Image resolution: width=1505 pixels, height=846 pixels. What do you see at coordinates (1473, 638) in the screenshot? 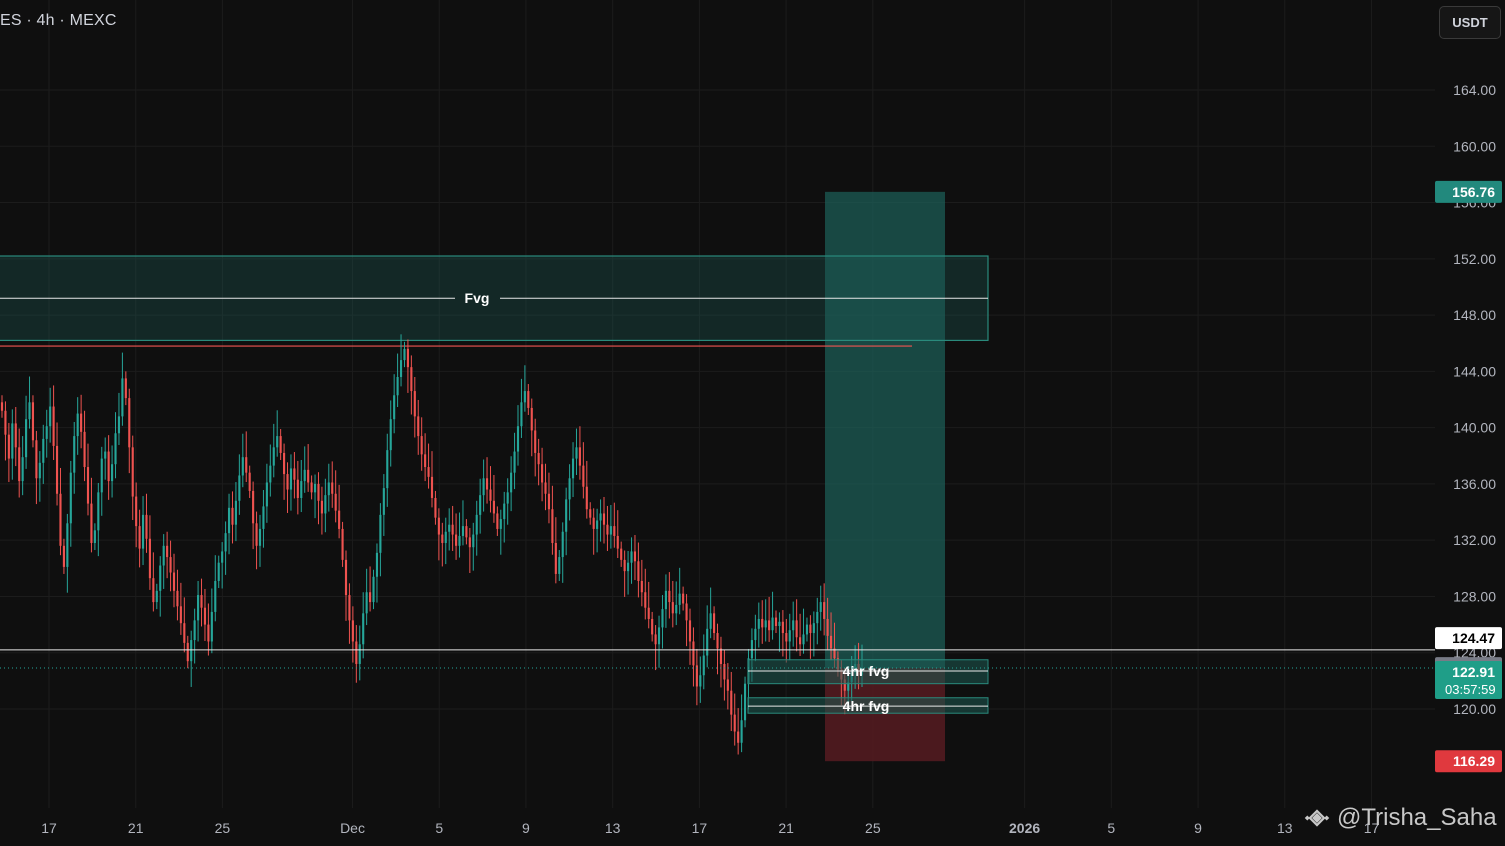
I see `price-tag-value: 124.47` at bounding box center [1473, 638].